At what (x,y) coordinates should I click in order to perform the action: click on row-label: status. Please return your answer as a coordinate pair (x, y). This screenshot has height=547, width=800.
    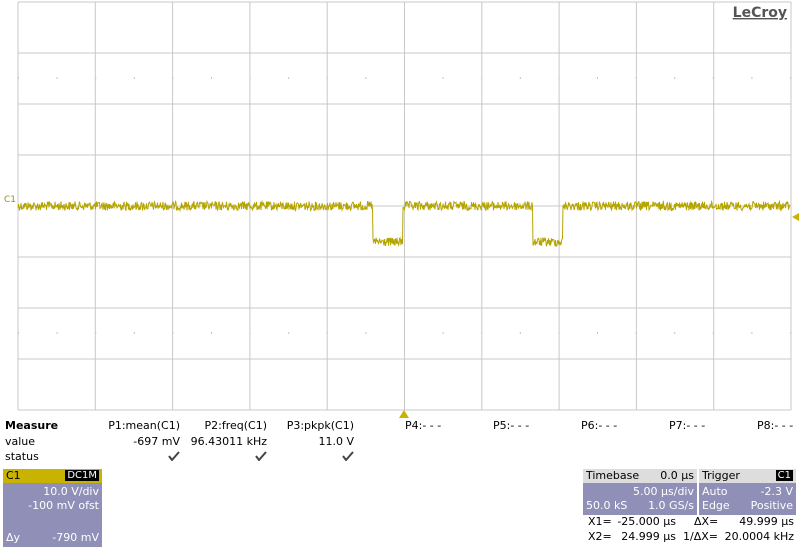
    Looking at the image, I should click on (22, 456).